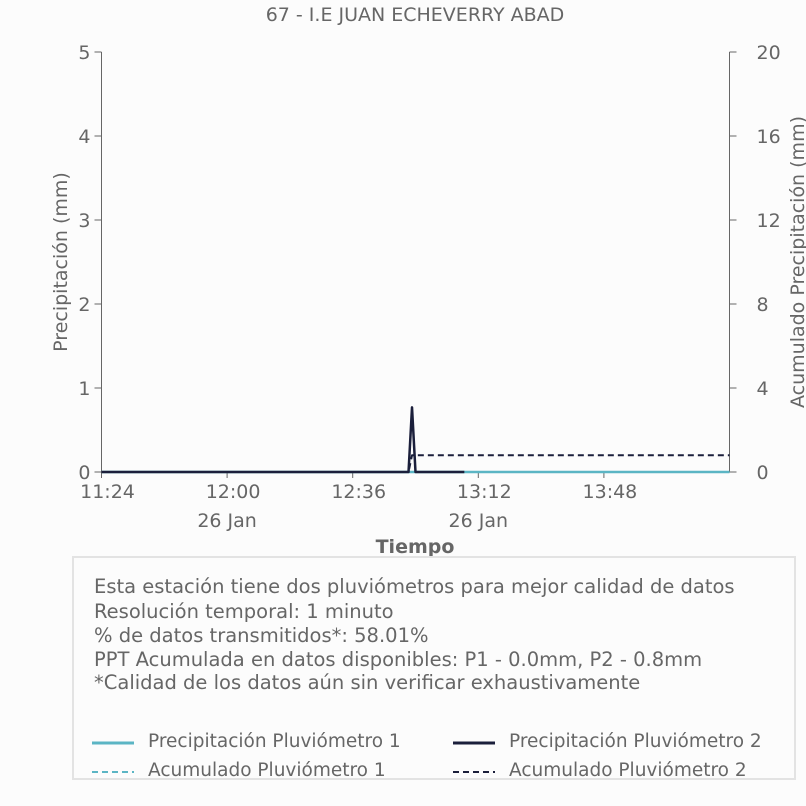 This screenshot has height=806, width=806. Describe the element at coordinates (769, 137) in the screenshot. I see `y2-tick-label: 16` at that location.